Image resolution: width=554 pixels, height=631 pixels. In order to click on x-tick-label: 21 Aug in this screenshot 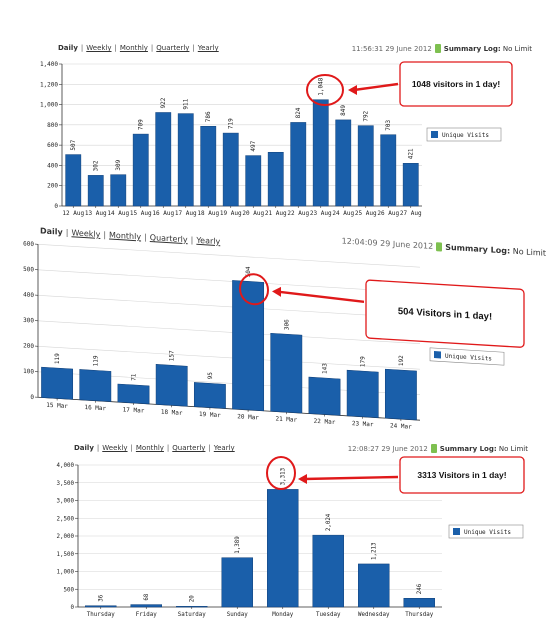, I will do `click(276, 213)`.